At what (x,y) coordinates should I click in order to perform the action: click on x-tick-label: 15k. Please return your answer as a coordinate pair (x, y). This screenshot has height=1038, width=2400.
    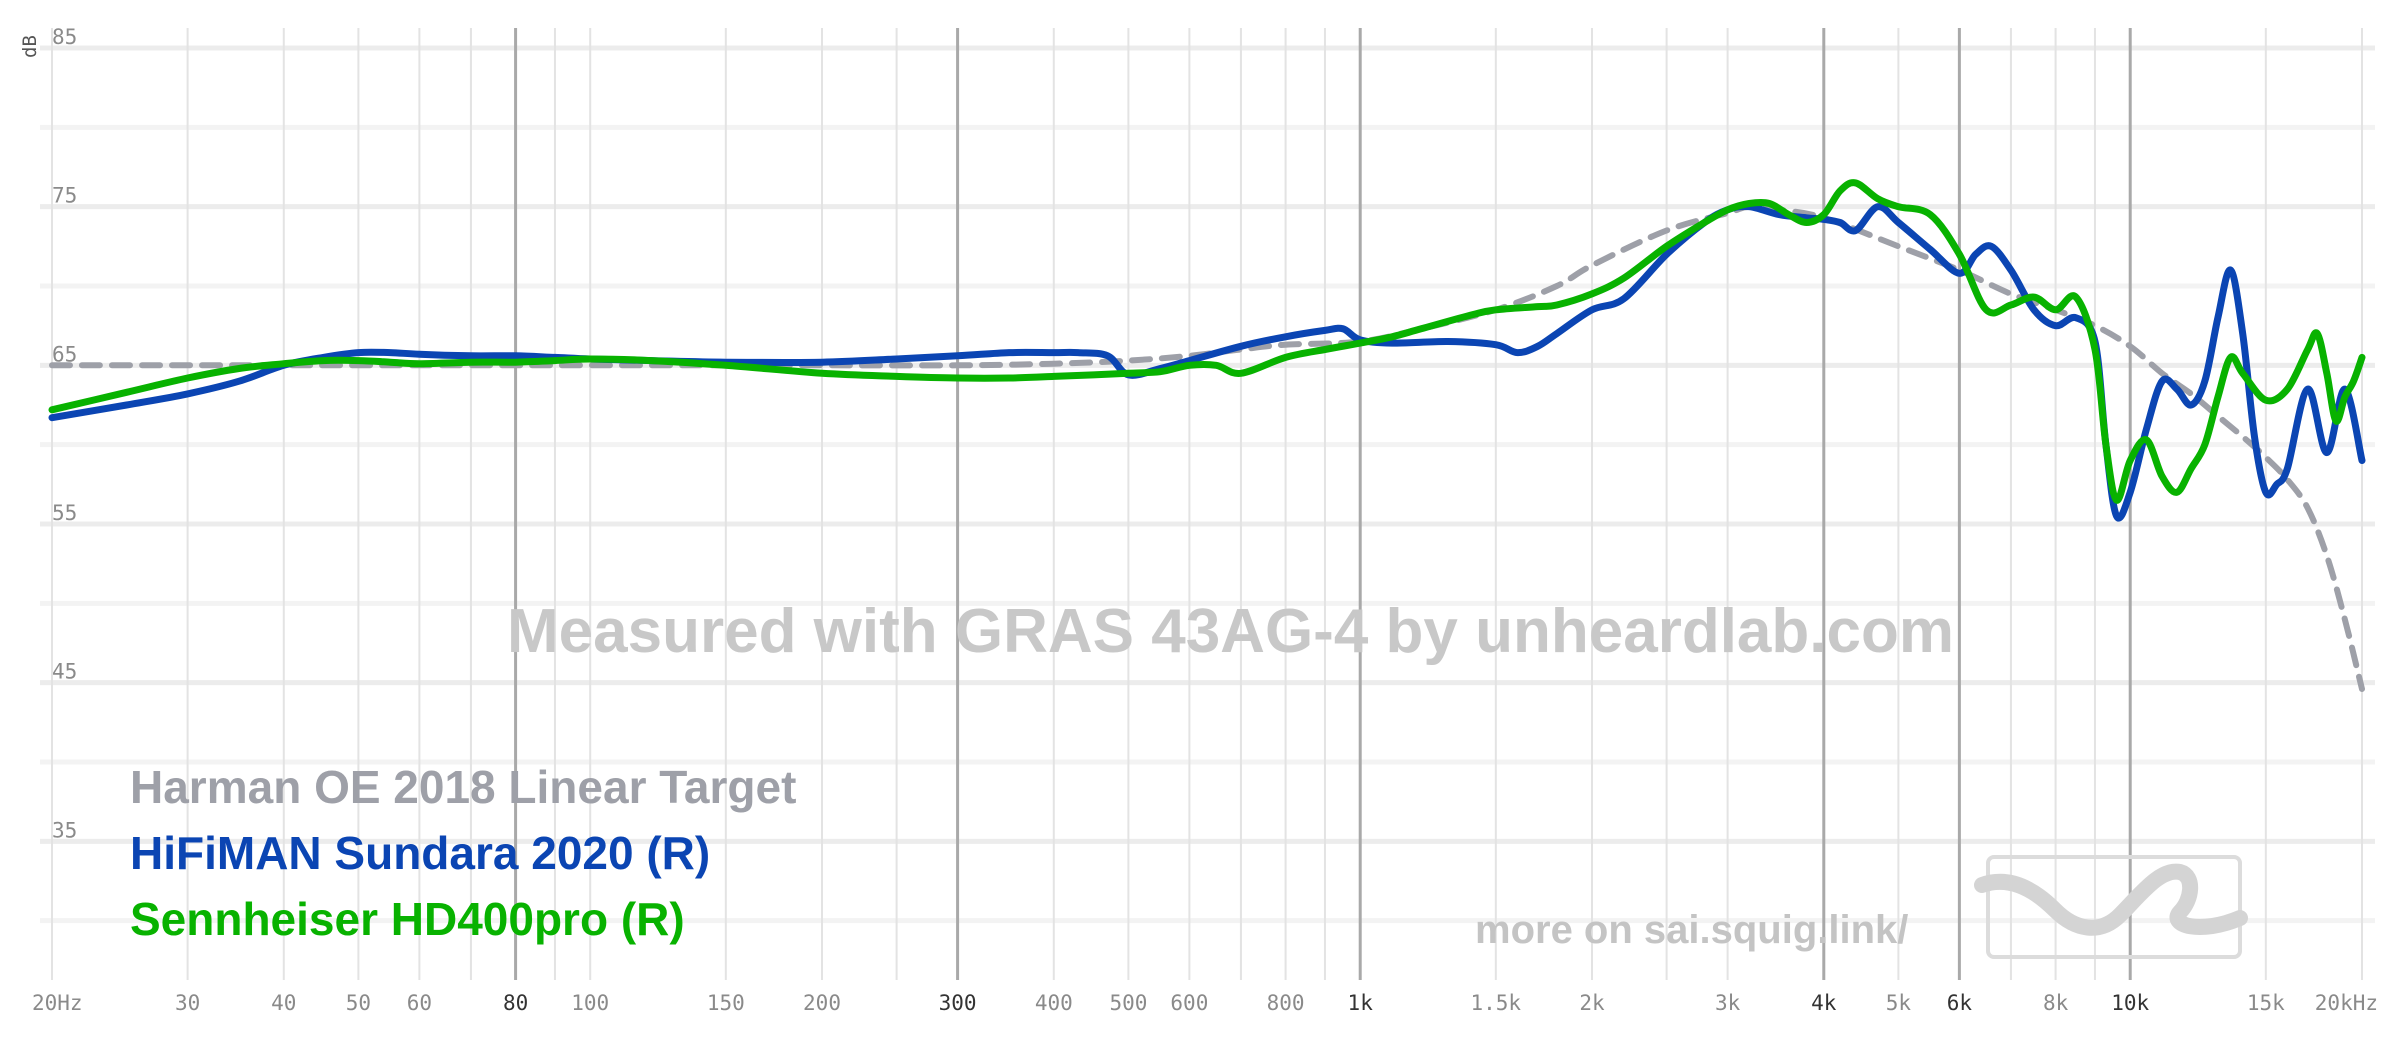
    Looking at the image, I should click on (2266, 1003).